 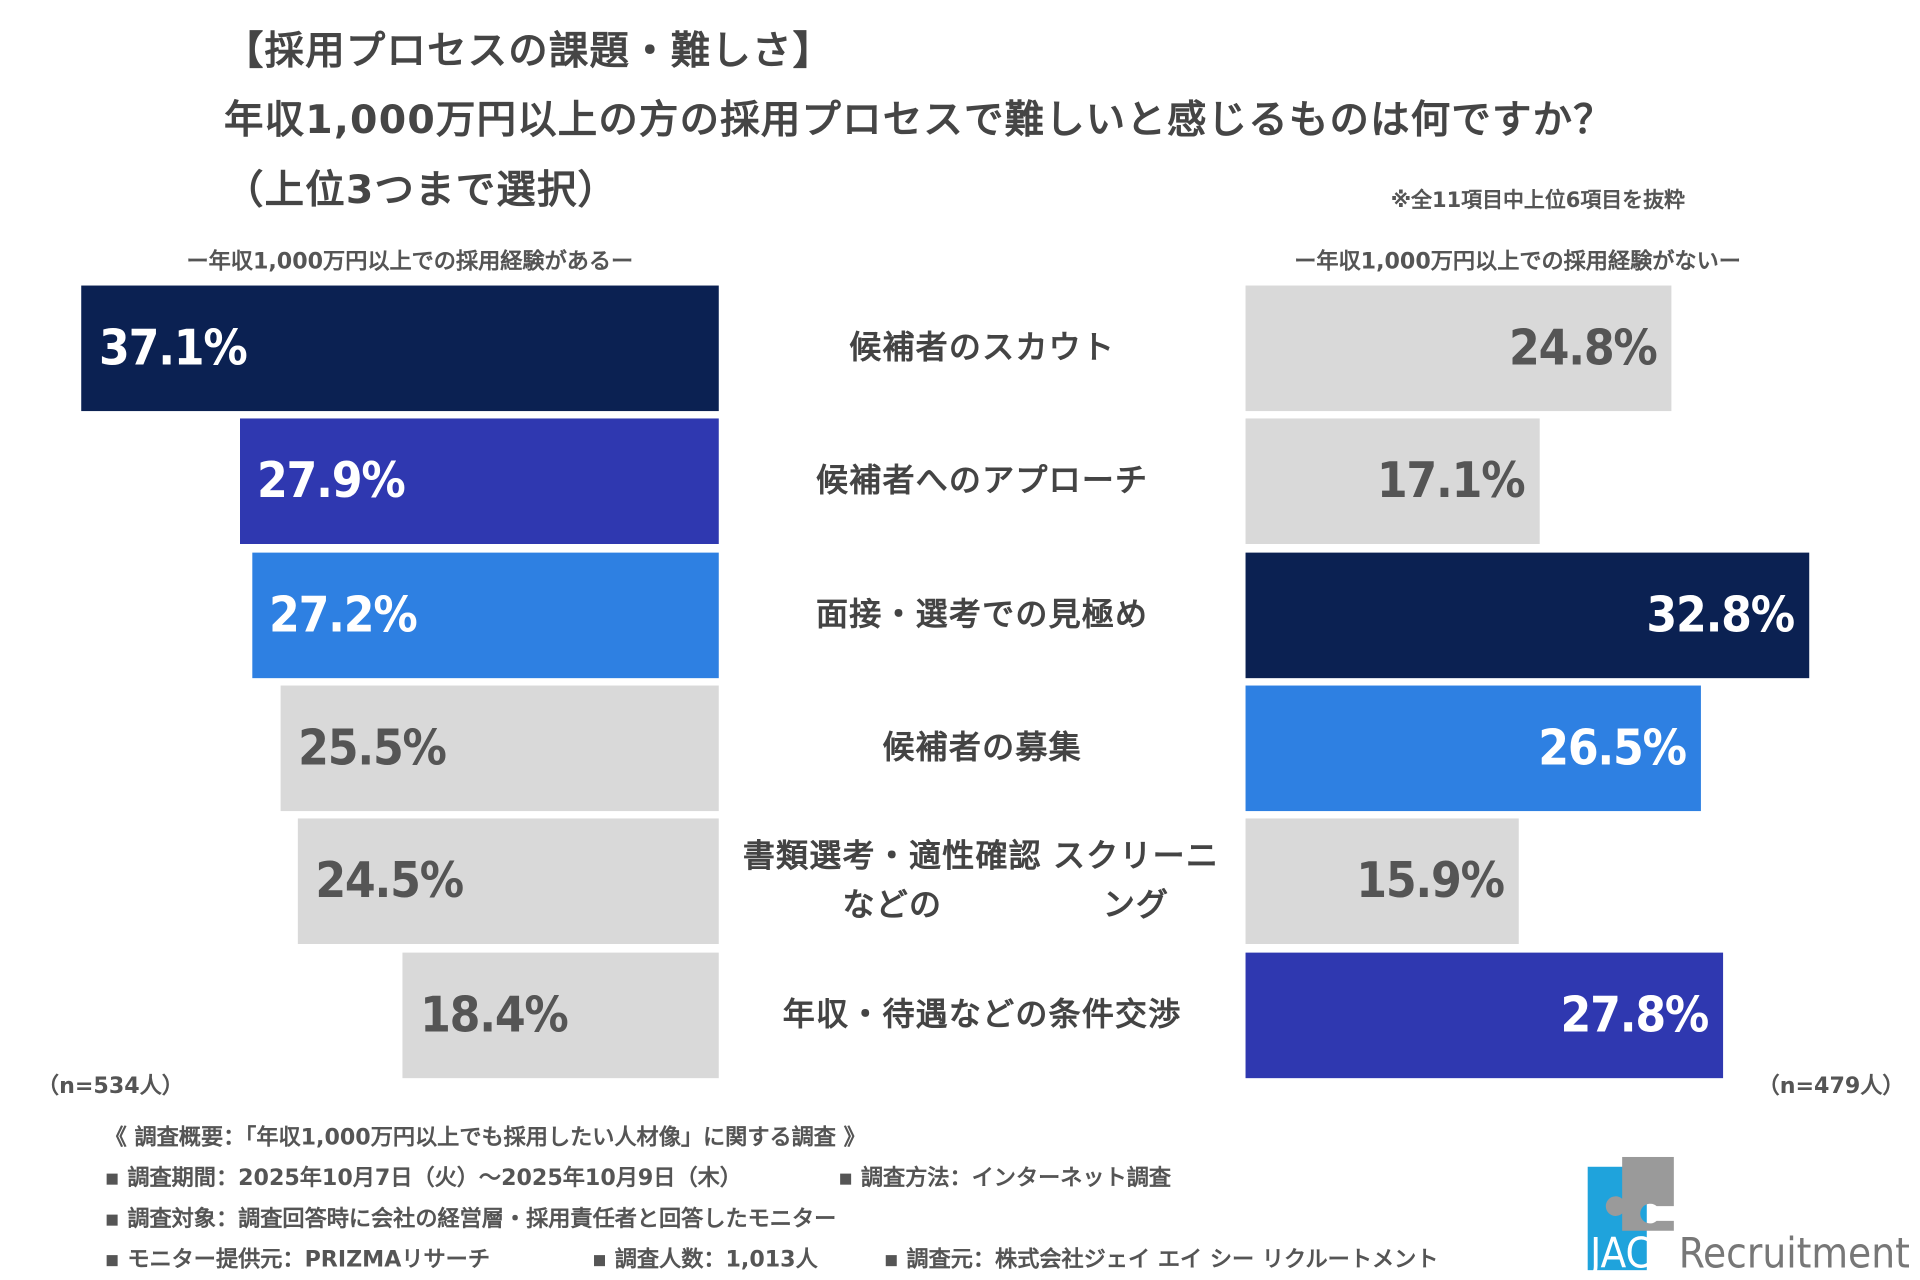 I want to click on category-label-line: 面接・選考での見極め, so click(x=982, y=615).